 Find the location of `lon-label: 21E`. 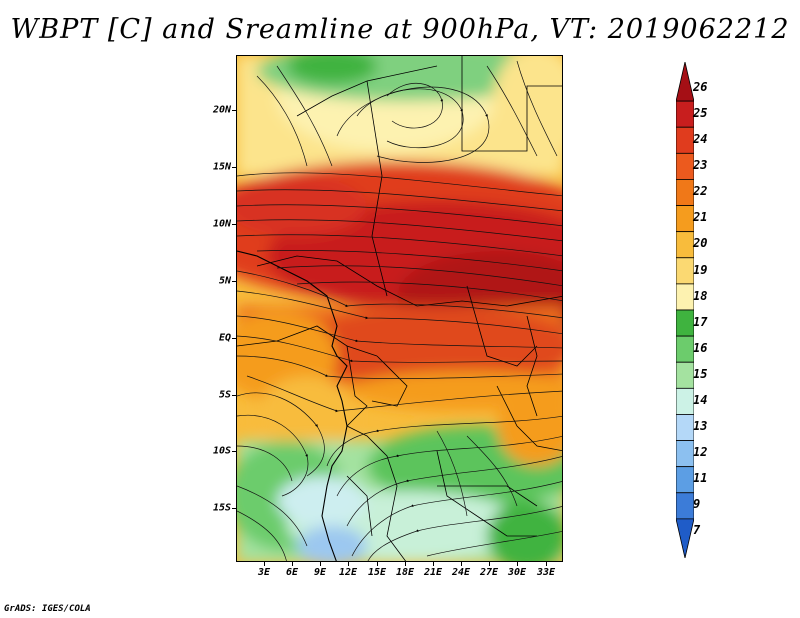

lon-label: 21E is located at coordinates (433, 572).